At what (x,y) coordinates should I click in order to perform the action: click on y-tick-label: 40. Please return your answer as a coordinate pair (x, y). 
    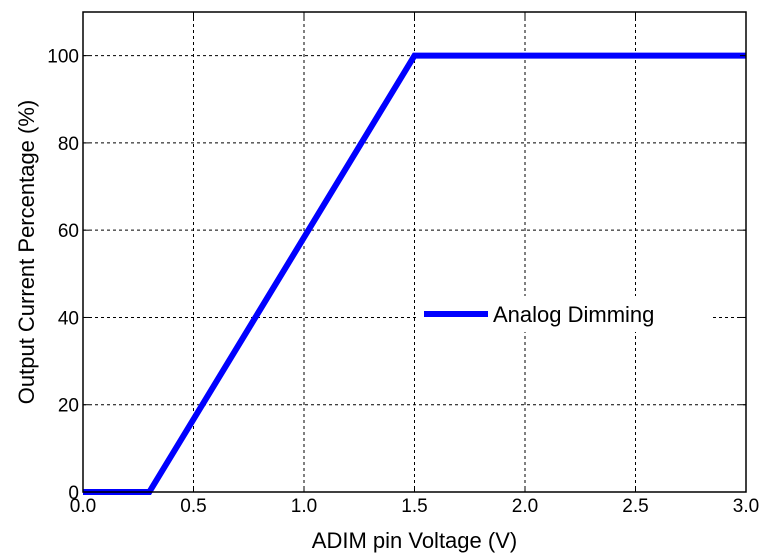
    Looking at the image, I should click on (68, 318).